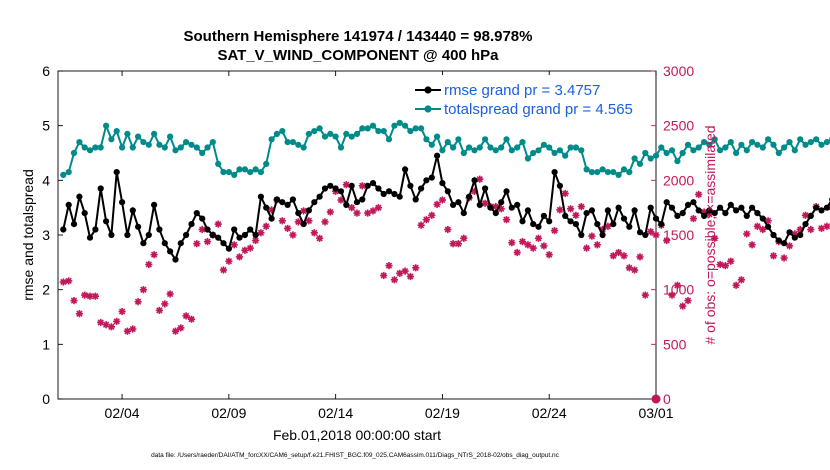 Image resolution: width=830 pixels, height=470 pixels. Describe the element at coordinates (357, 435) in the screenshot. I see `x-axis-label: Feb.01,2018 00:00:00 start` at that location.